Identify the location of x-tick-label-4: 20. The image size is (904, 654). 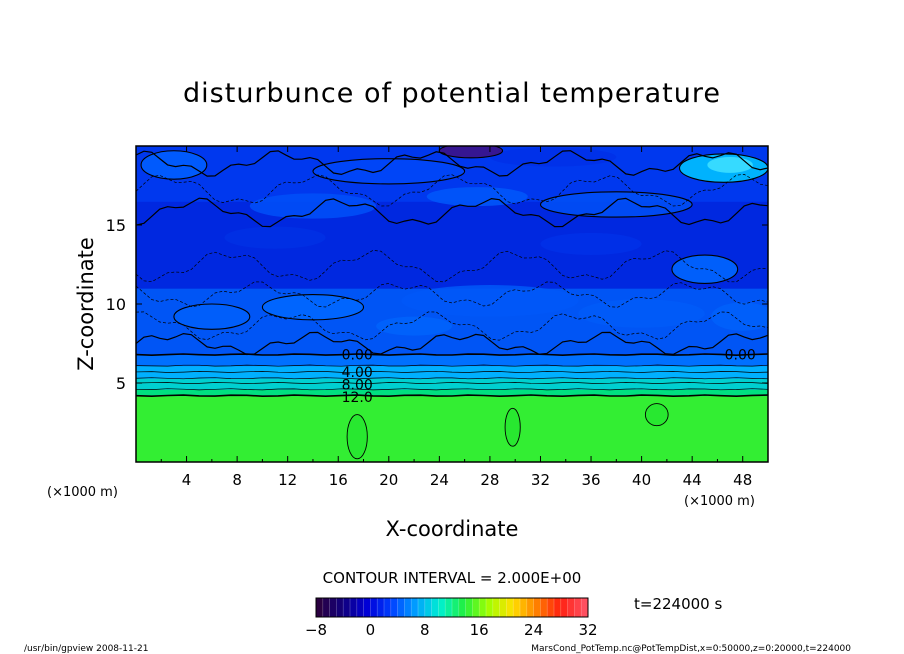
(388, 480).